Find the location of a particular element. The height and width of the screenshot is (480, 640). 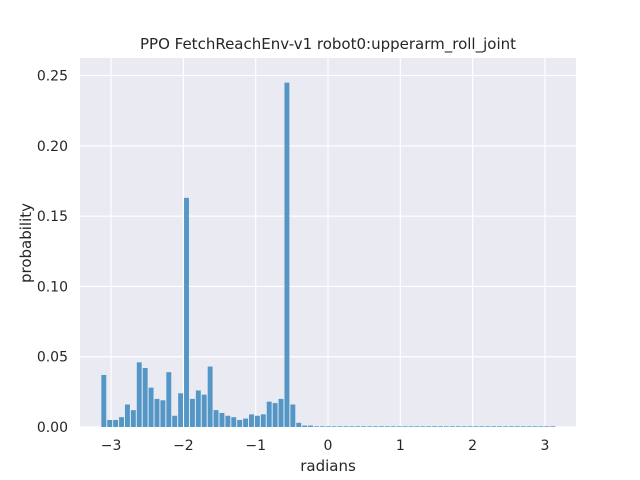

x-axis-ticks: −3 −2 −1 0 1 2 3 is located at coordinates (325, 446).